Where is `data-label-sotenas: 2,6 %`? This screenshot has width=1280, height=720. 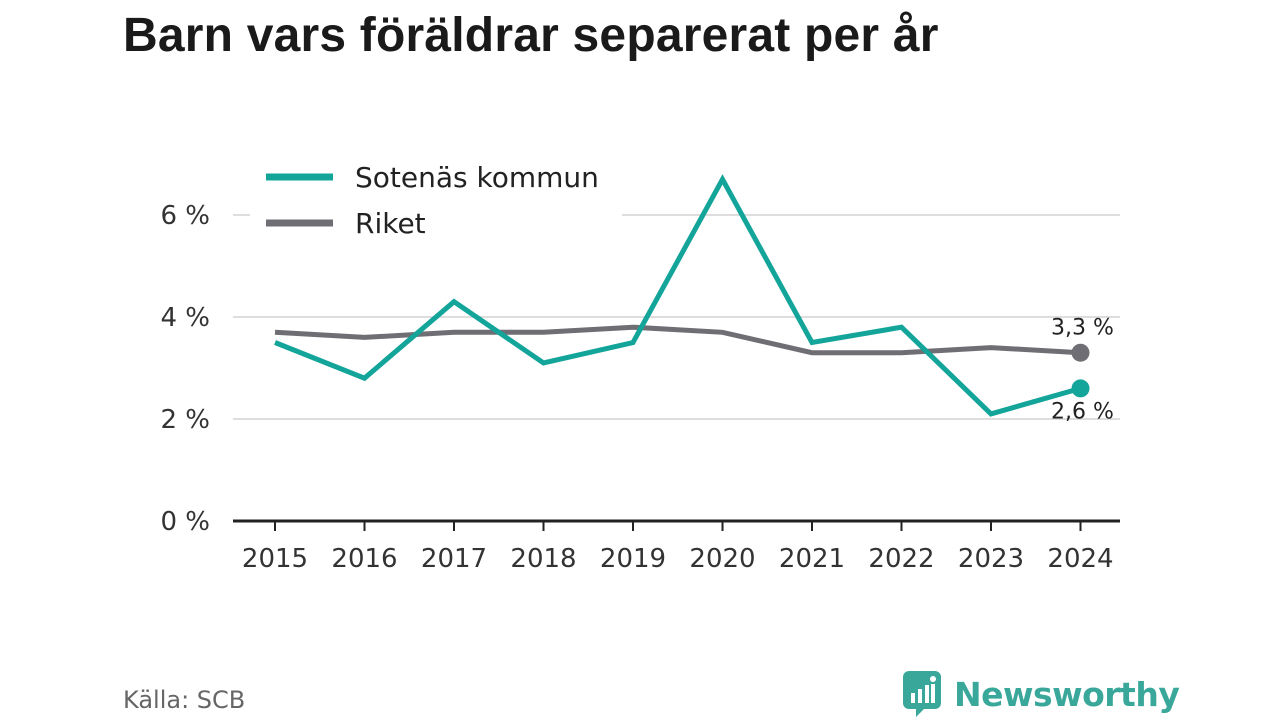 data-label-sotenas: 2,6 % is located at coordinates (1082, 411).